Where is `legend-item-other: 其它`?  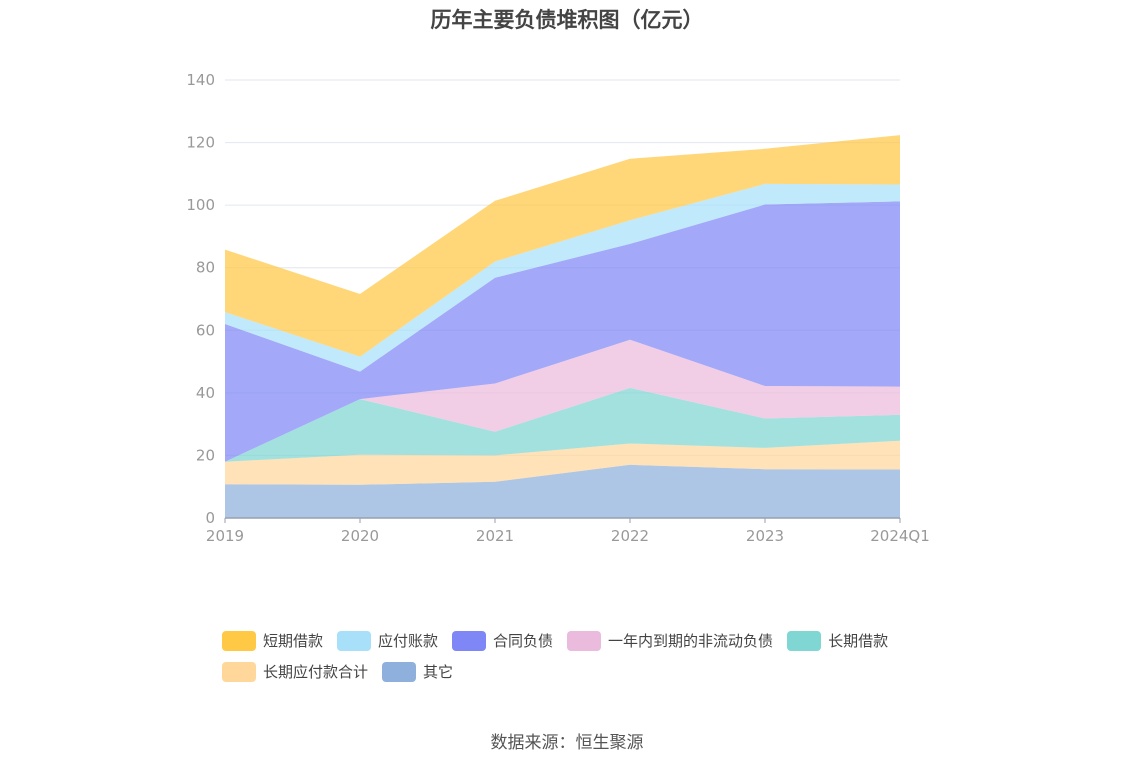
legend-item-other: 其它 is located at coordinates (417, 671).